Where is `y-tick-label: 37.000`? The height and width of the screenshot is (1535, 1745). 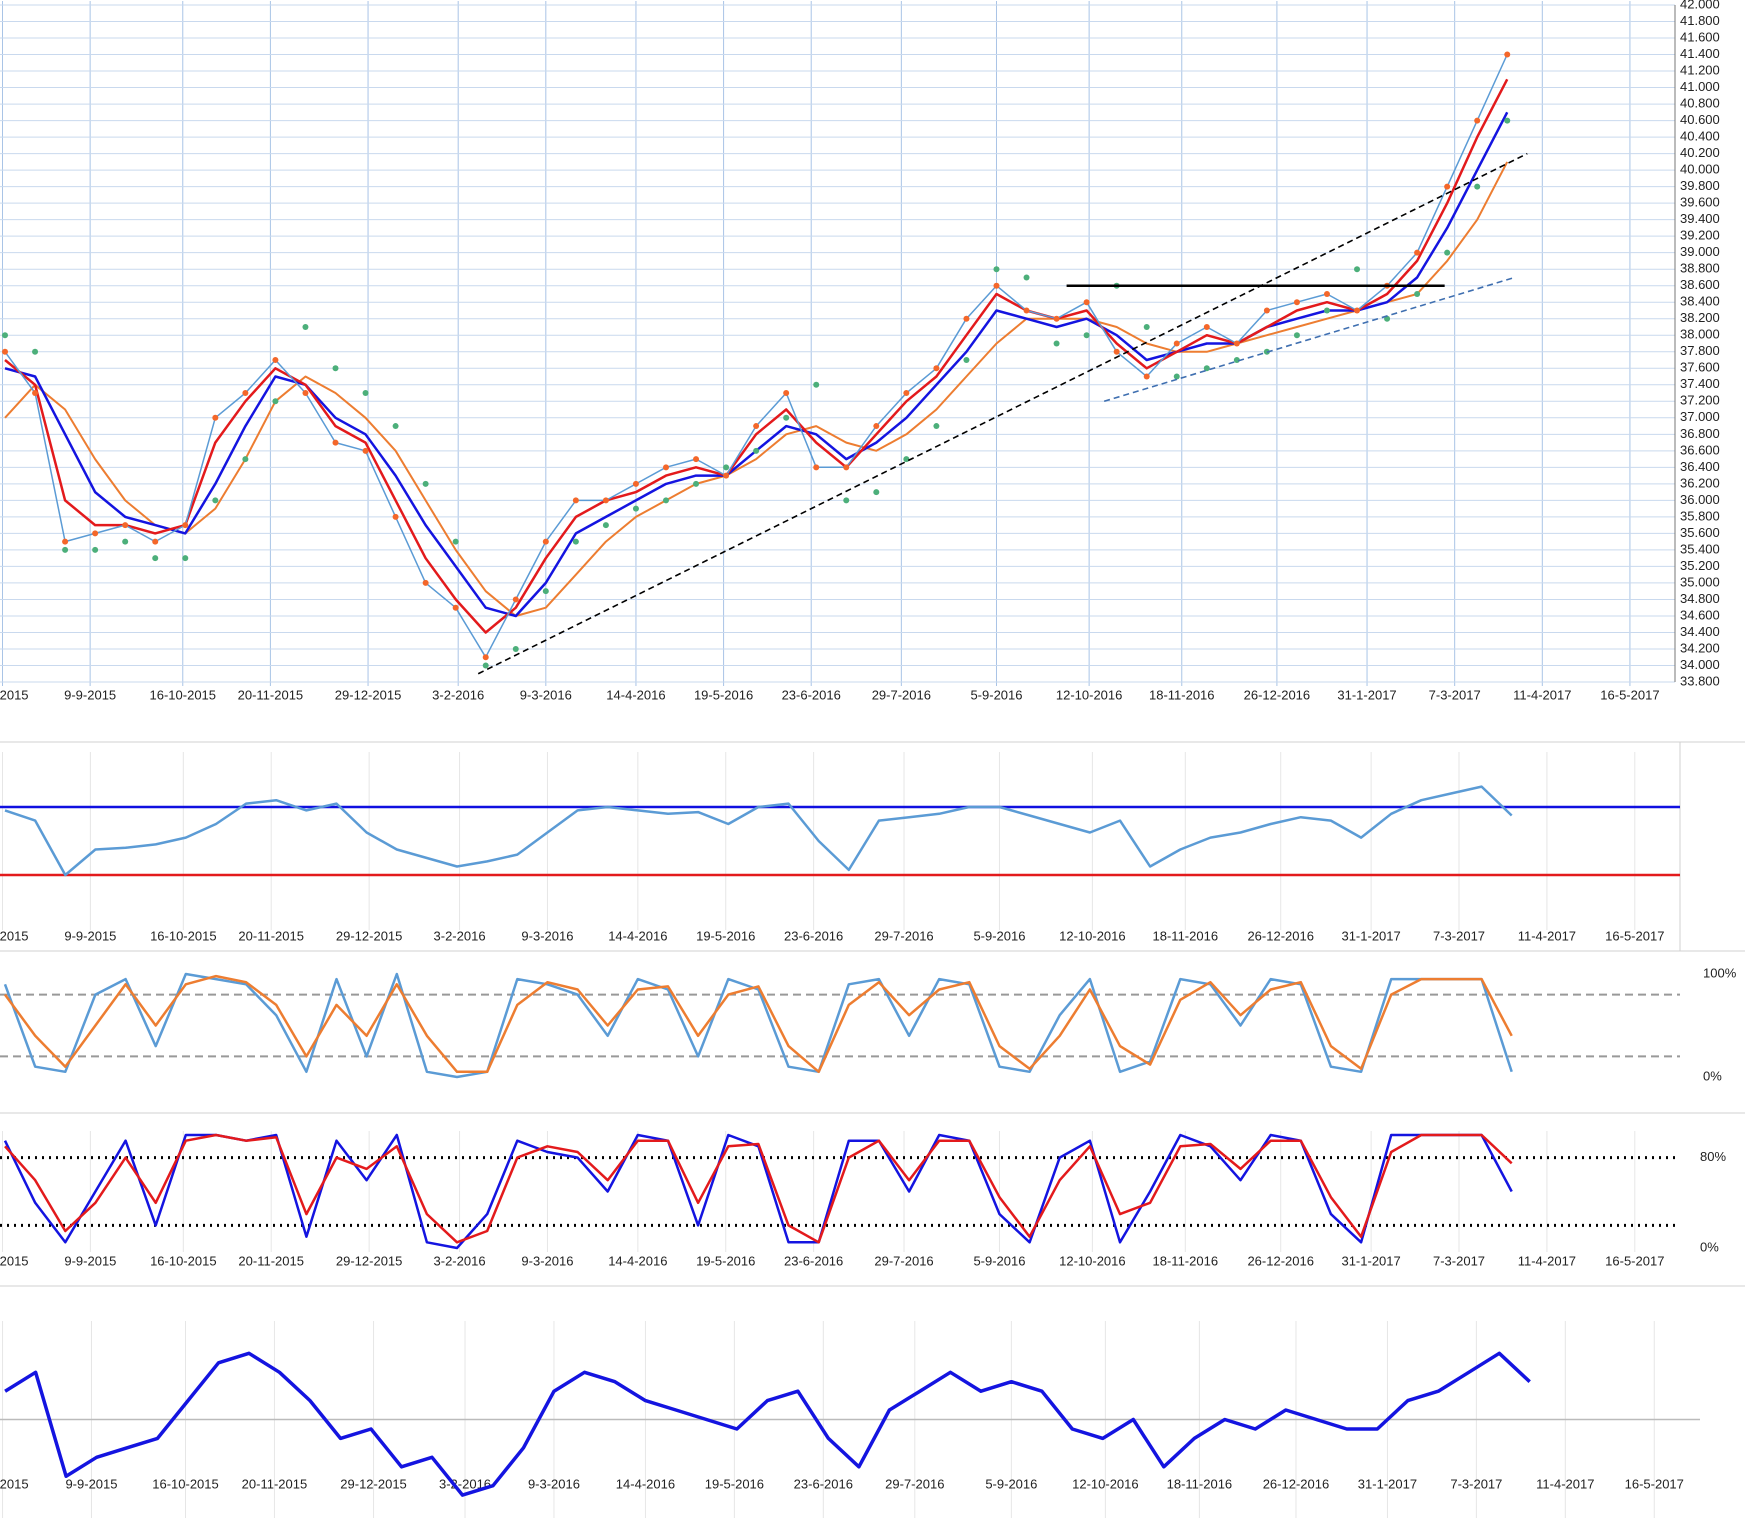
y-tick-label: 37.000 is located at coordinates (1700, 416).